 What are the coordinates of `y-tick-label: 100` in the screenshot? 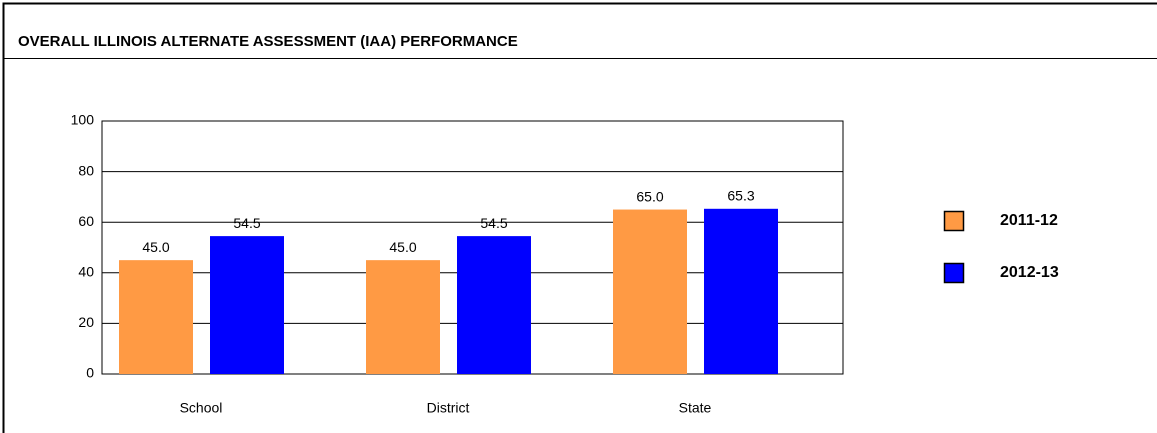 It's located at (83, 120).